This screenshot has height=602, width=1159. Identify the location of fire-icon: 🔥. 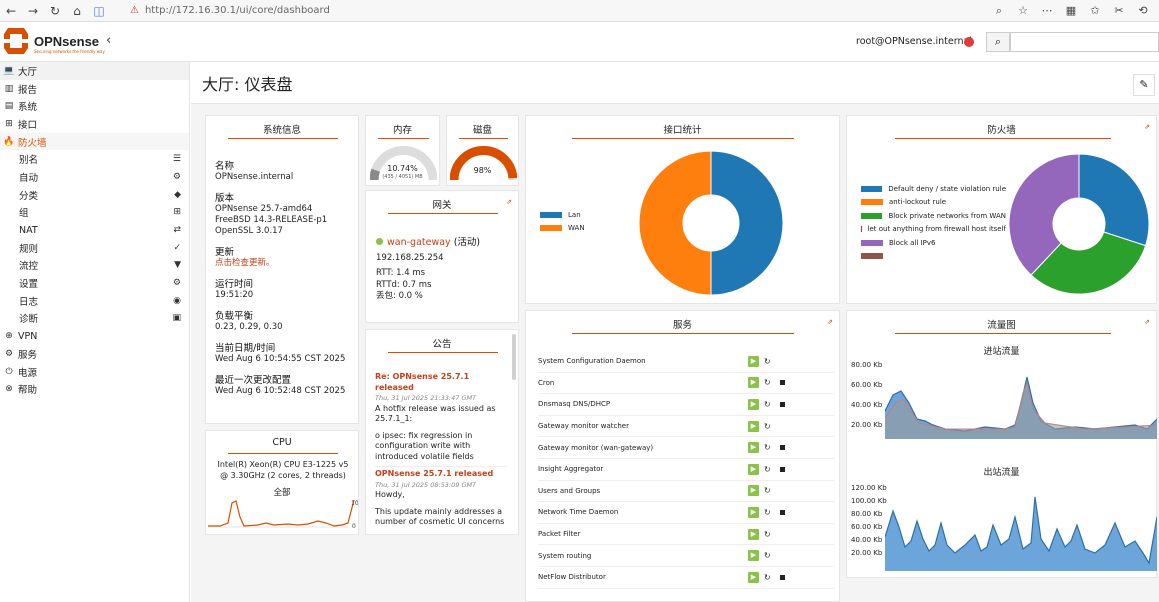
(9, 141).